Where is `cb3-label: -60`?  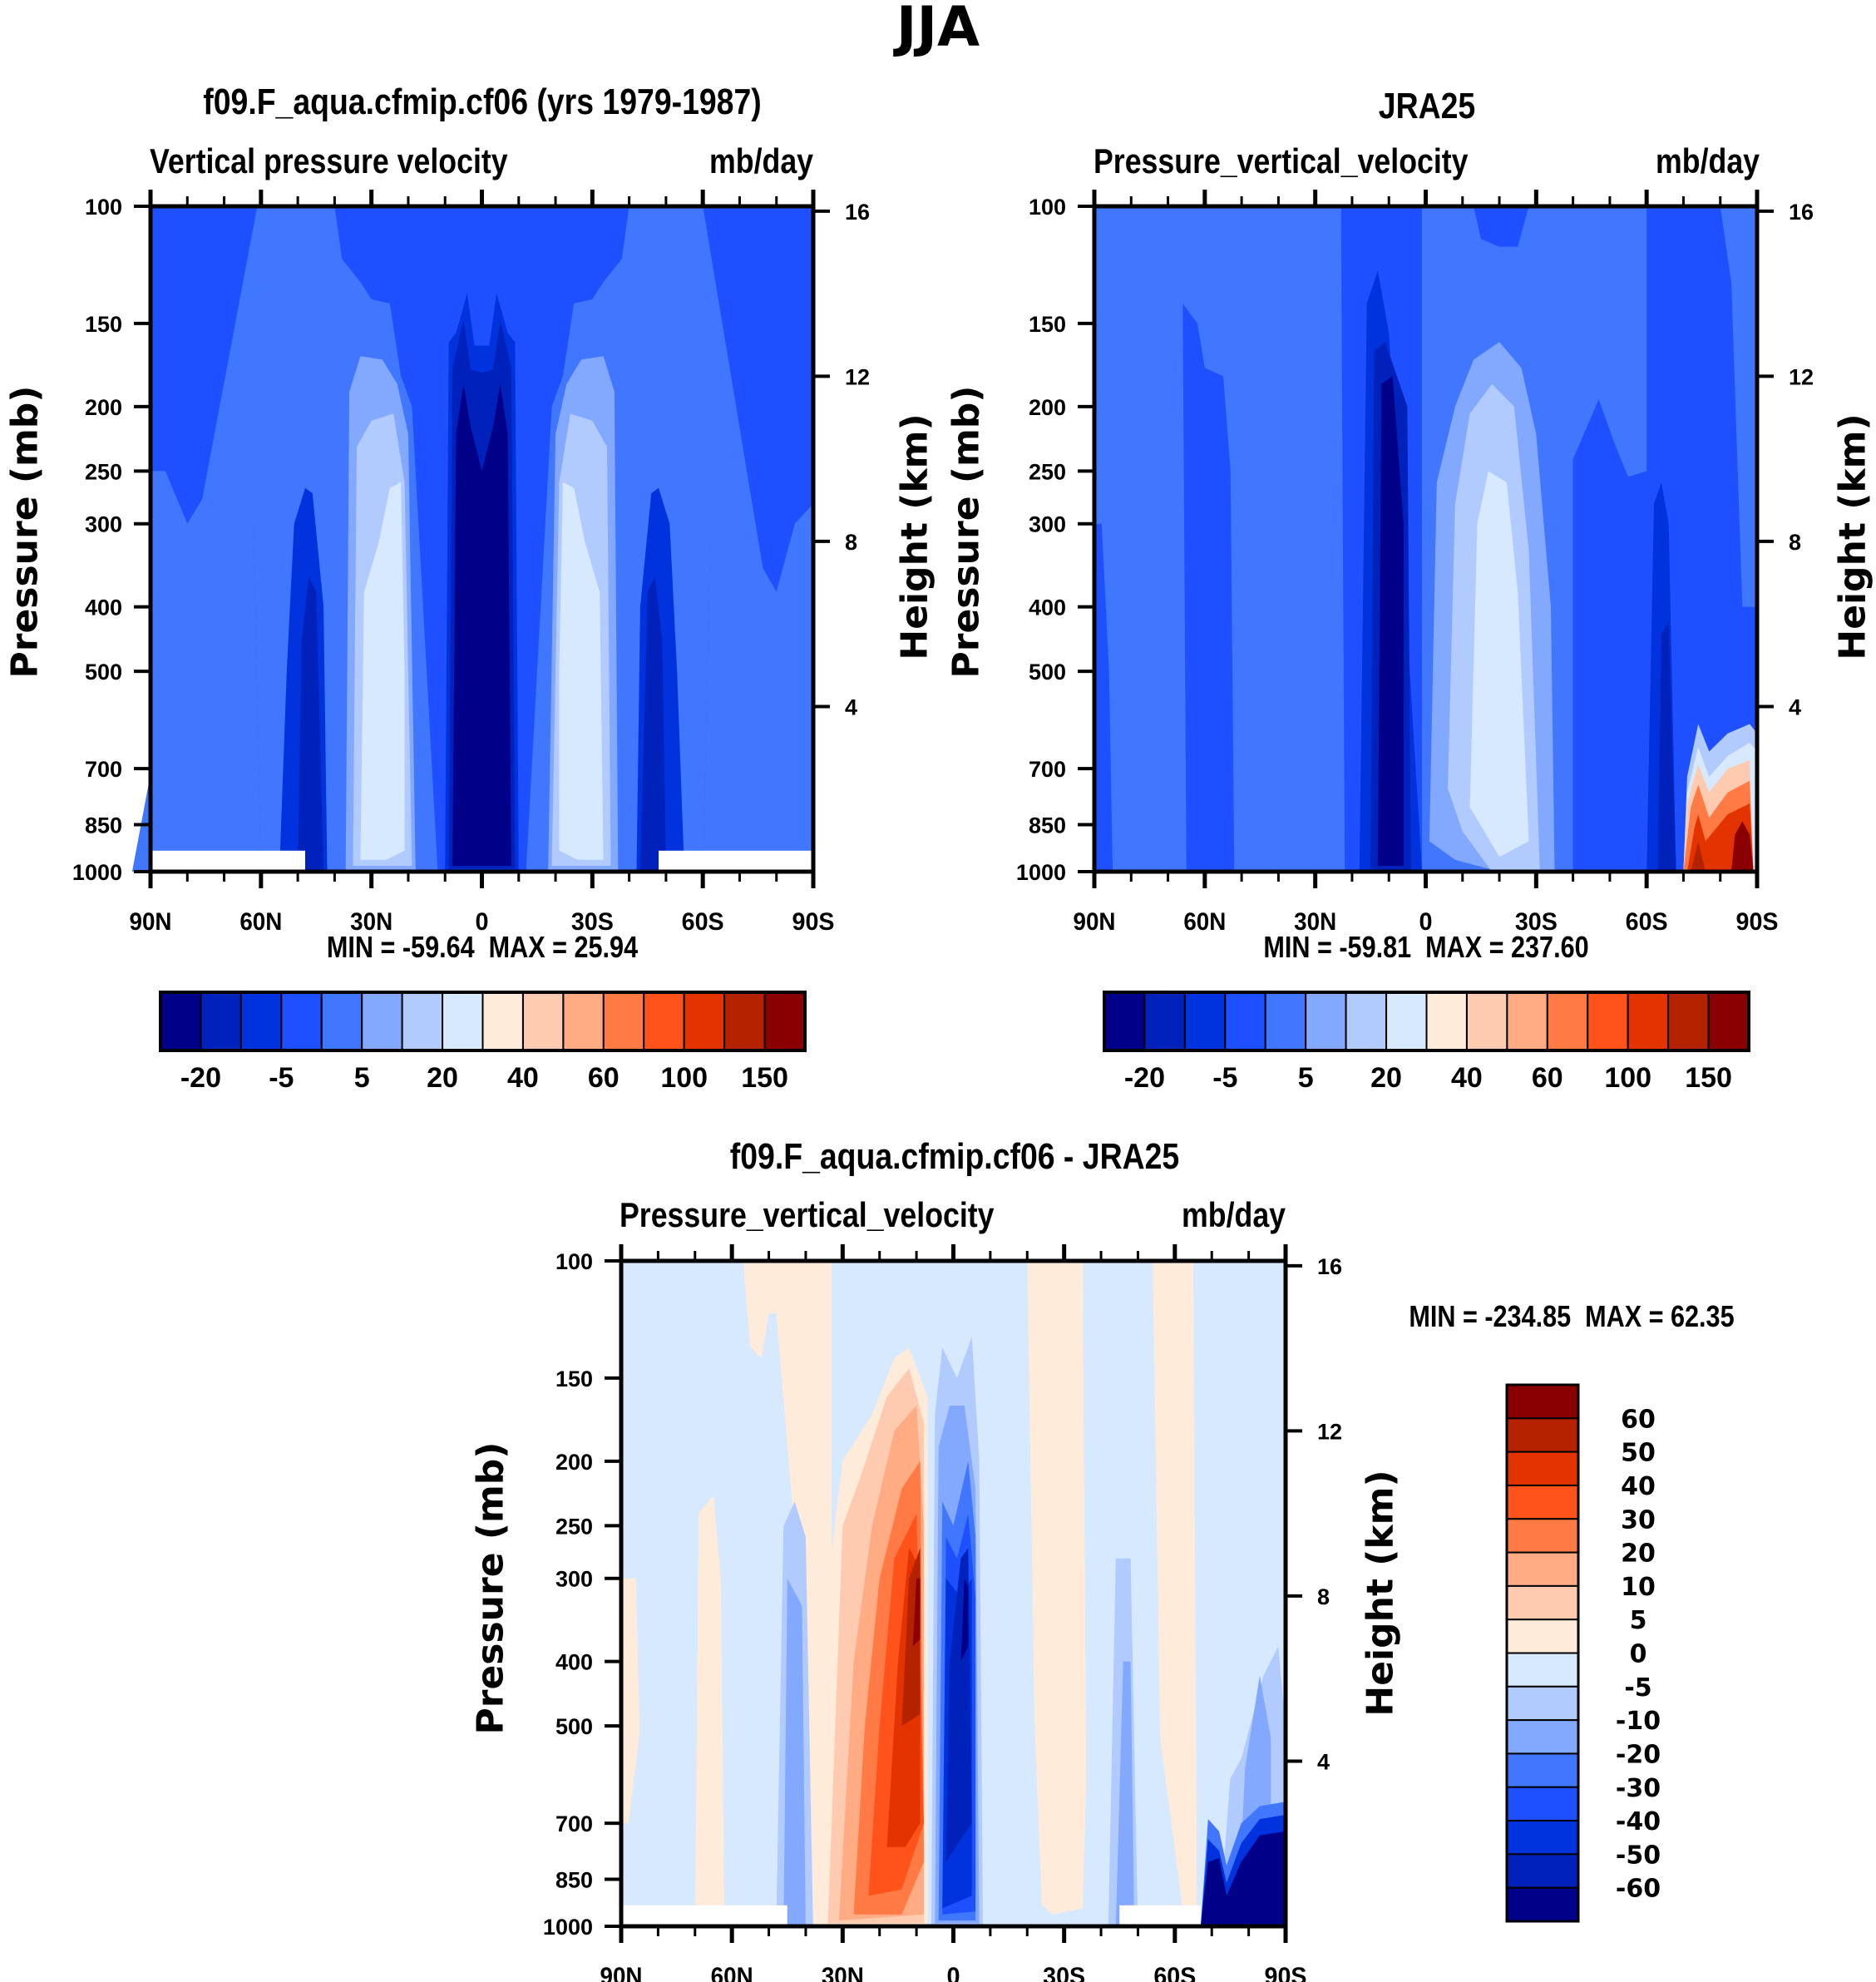 cb3-label: -60 is located at coordinates (1638, 1890).